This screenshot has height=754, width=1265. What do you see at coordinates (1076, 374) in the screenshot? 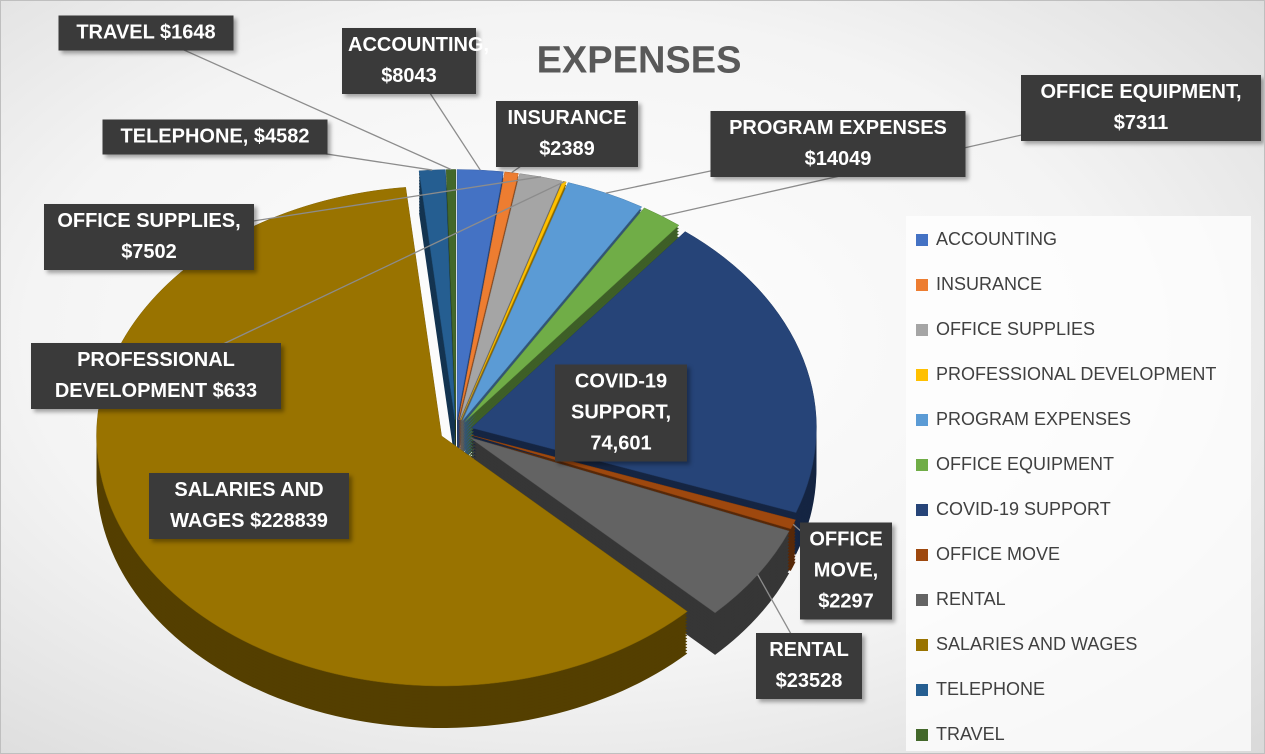
I see `legend-label: PROFESSIONAL DEVELOPMENT` at bounding box center [1076, 374].